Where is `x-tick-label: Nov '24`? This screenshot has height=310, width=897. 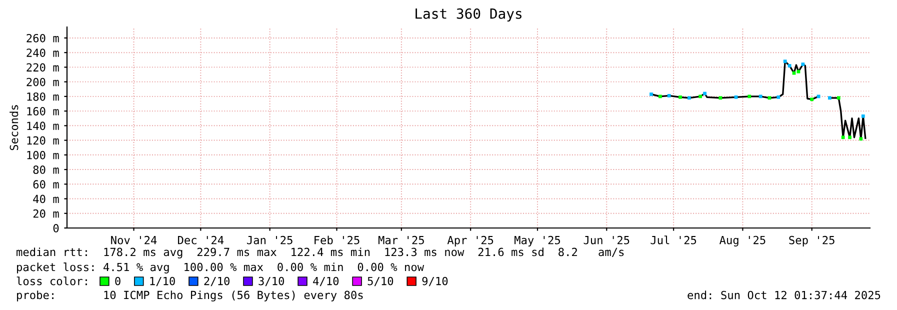 x-tick-label: Nov '24 is located at coordinates (134, 240).